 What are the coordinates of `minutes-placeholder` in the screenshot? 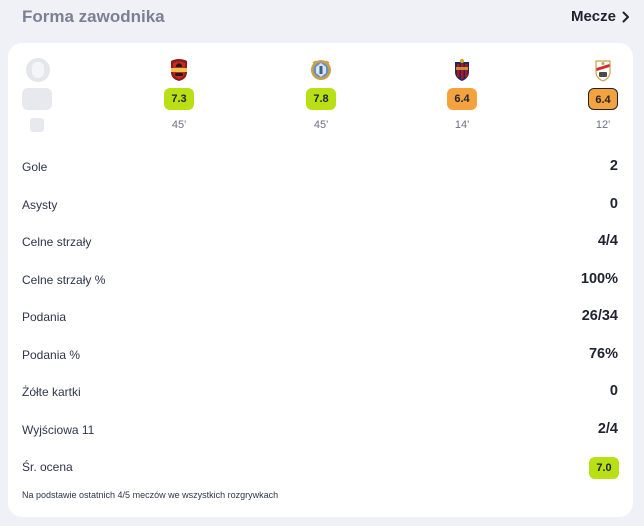 It's located at (37, 125).